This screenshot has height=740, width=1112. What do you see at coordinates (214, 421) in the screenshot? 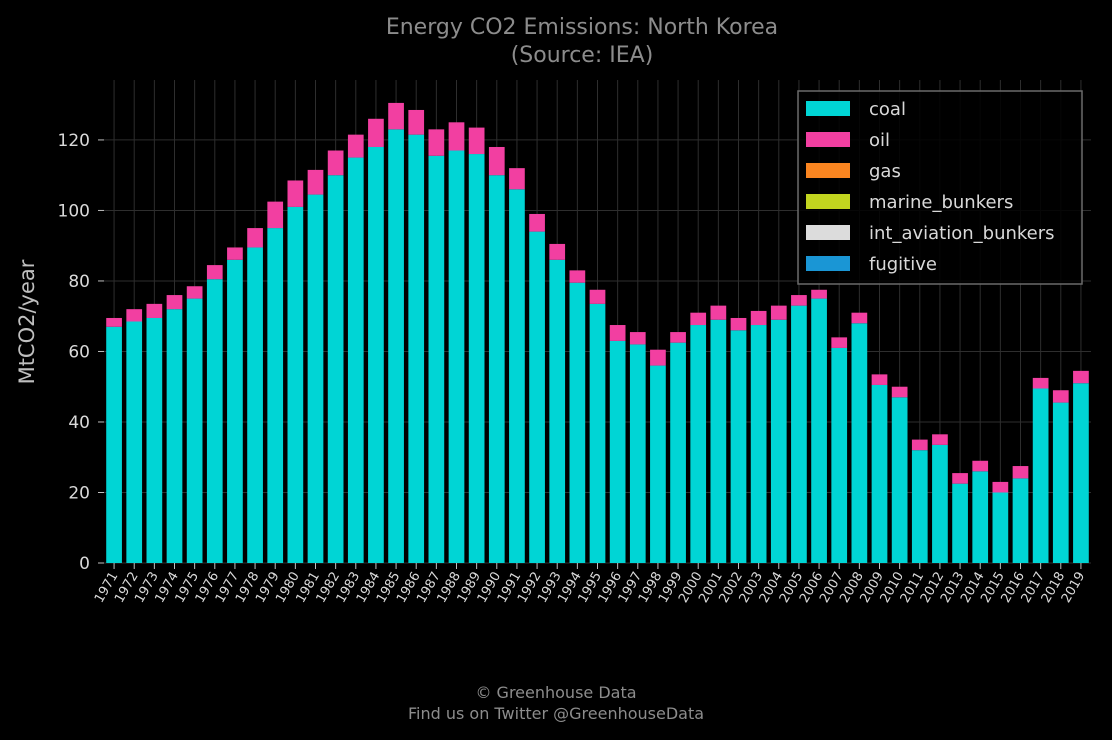
I see `bar-coal-1976` at bounding box center [214, 421].